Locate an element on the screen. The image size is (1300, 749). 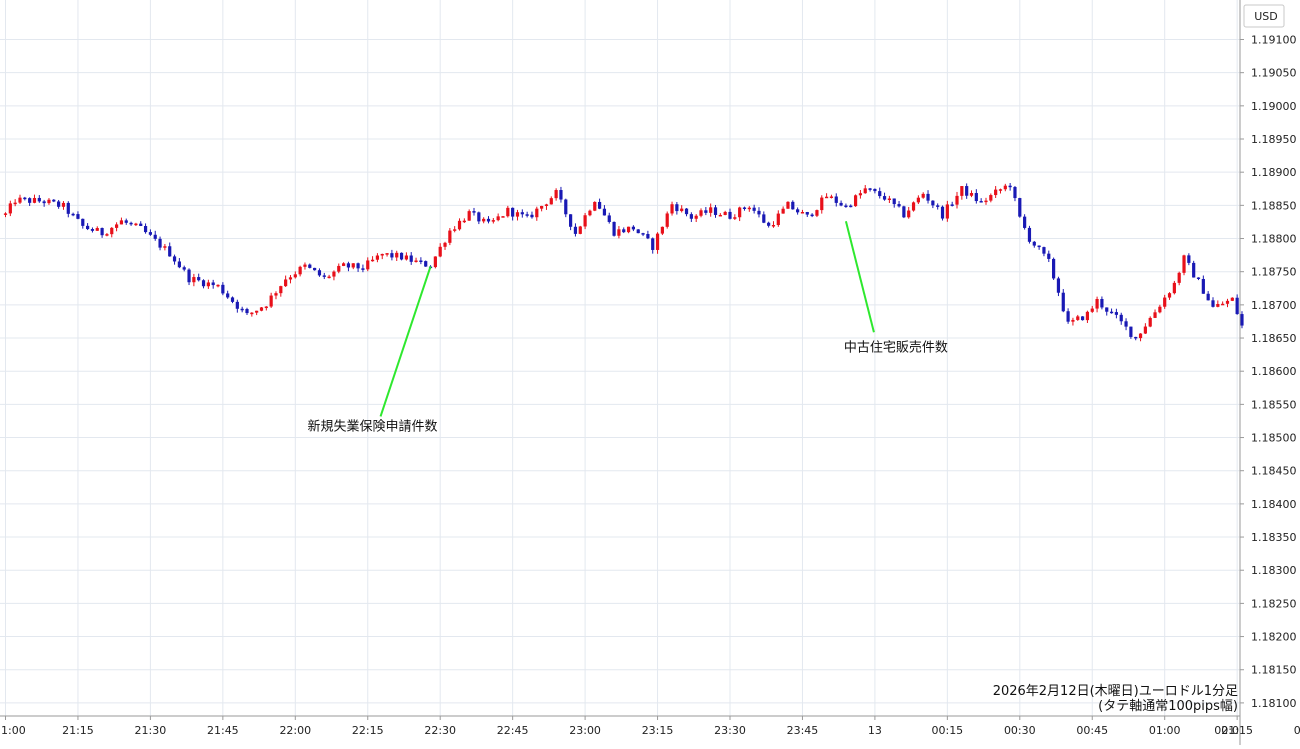
y-tick-label: 1.19100 is located at coordinates (1274, 40).